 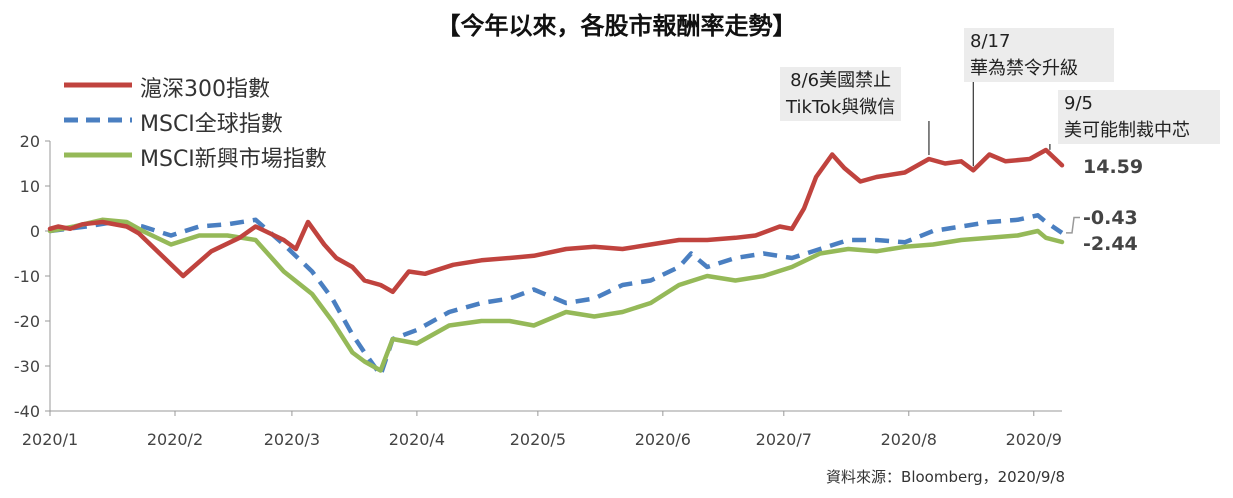 I want to click on legend-label-csi300: 滬深300指數, so click(x=205, y=89).